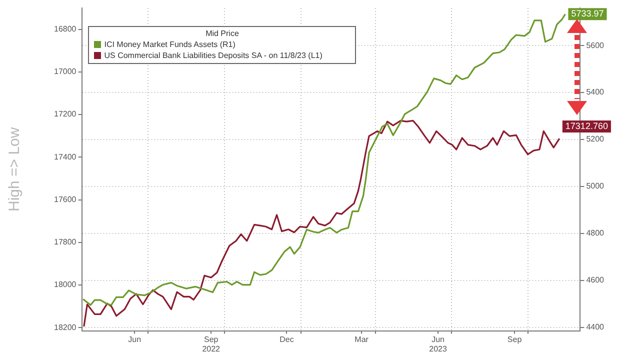 Image resolution: width=620 pixels, height=355 pixels. Describe the element at coordinates (586, 126) in the screenshot. I see `data-label: 17312.760` at that location.